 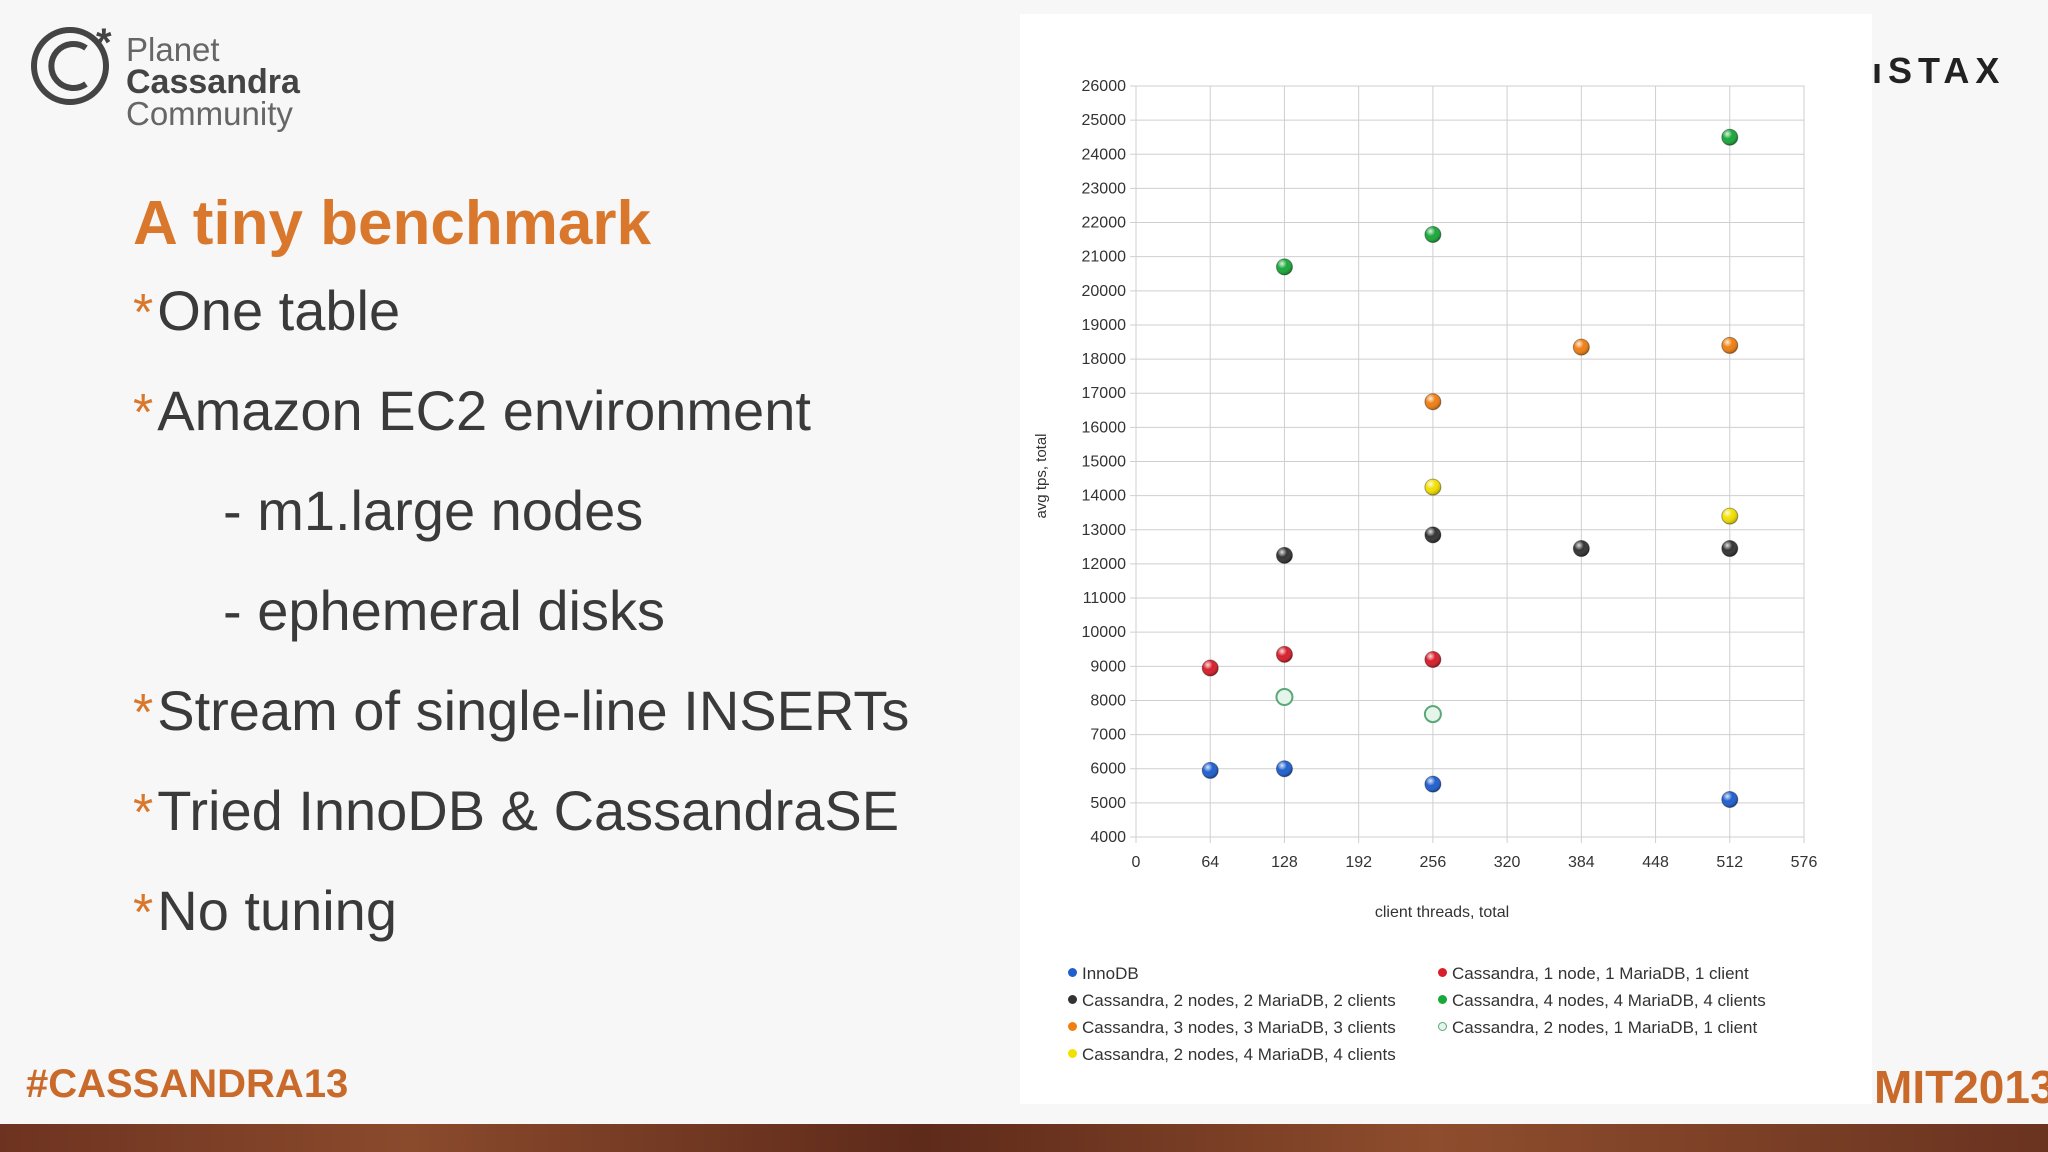 I want to click on legend-label: Cassandra, 2 nodes, 4 MariaDB, 4 clients, so click(x=1239, y=1054).